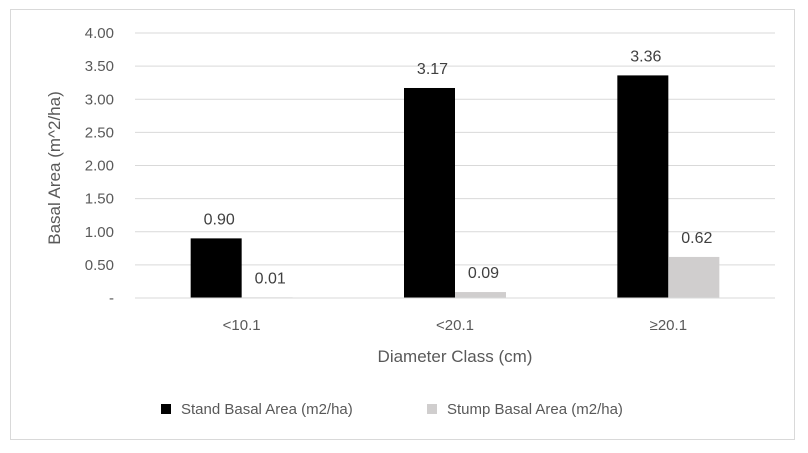 Image resolution: width=808 pixels, height=453 pixels. I want to click on data-label: 0.62, so click(696, 238).